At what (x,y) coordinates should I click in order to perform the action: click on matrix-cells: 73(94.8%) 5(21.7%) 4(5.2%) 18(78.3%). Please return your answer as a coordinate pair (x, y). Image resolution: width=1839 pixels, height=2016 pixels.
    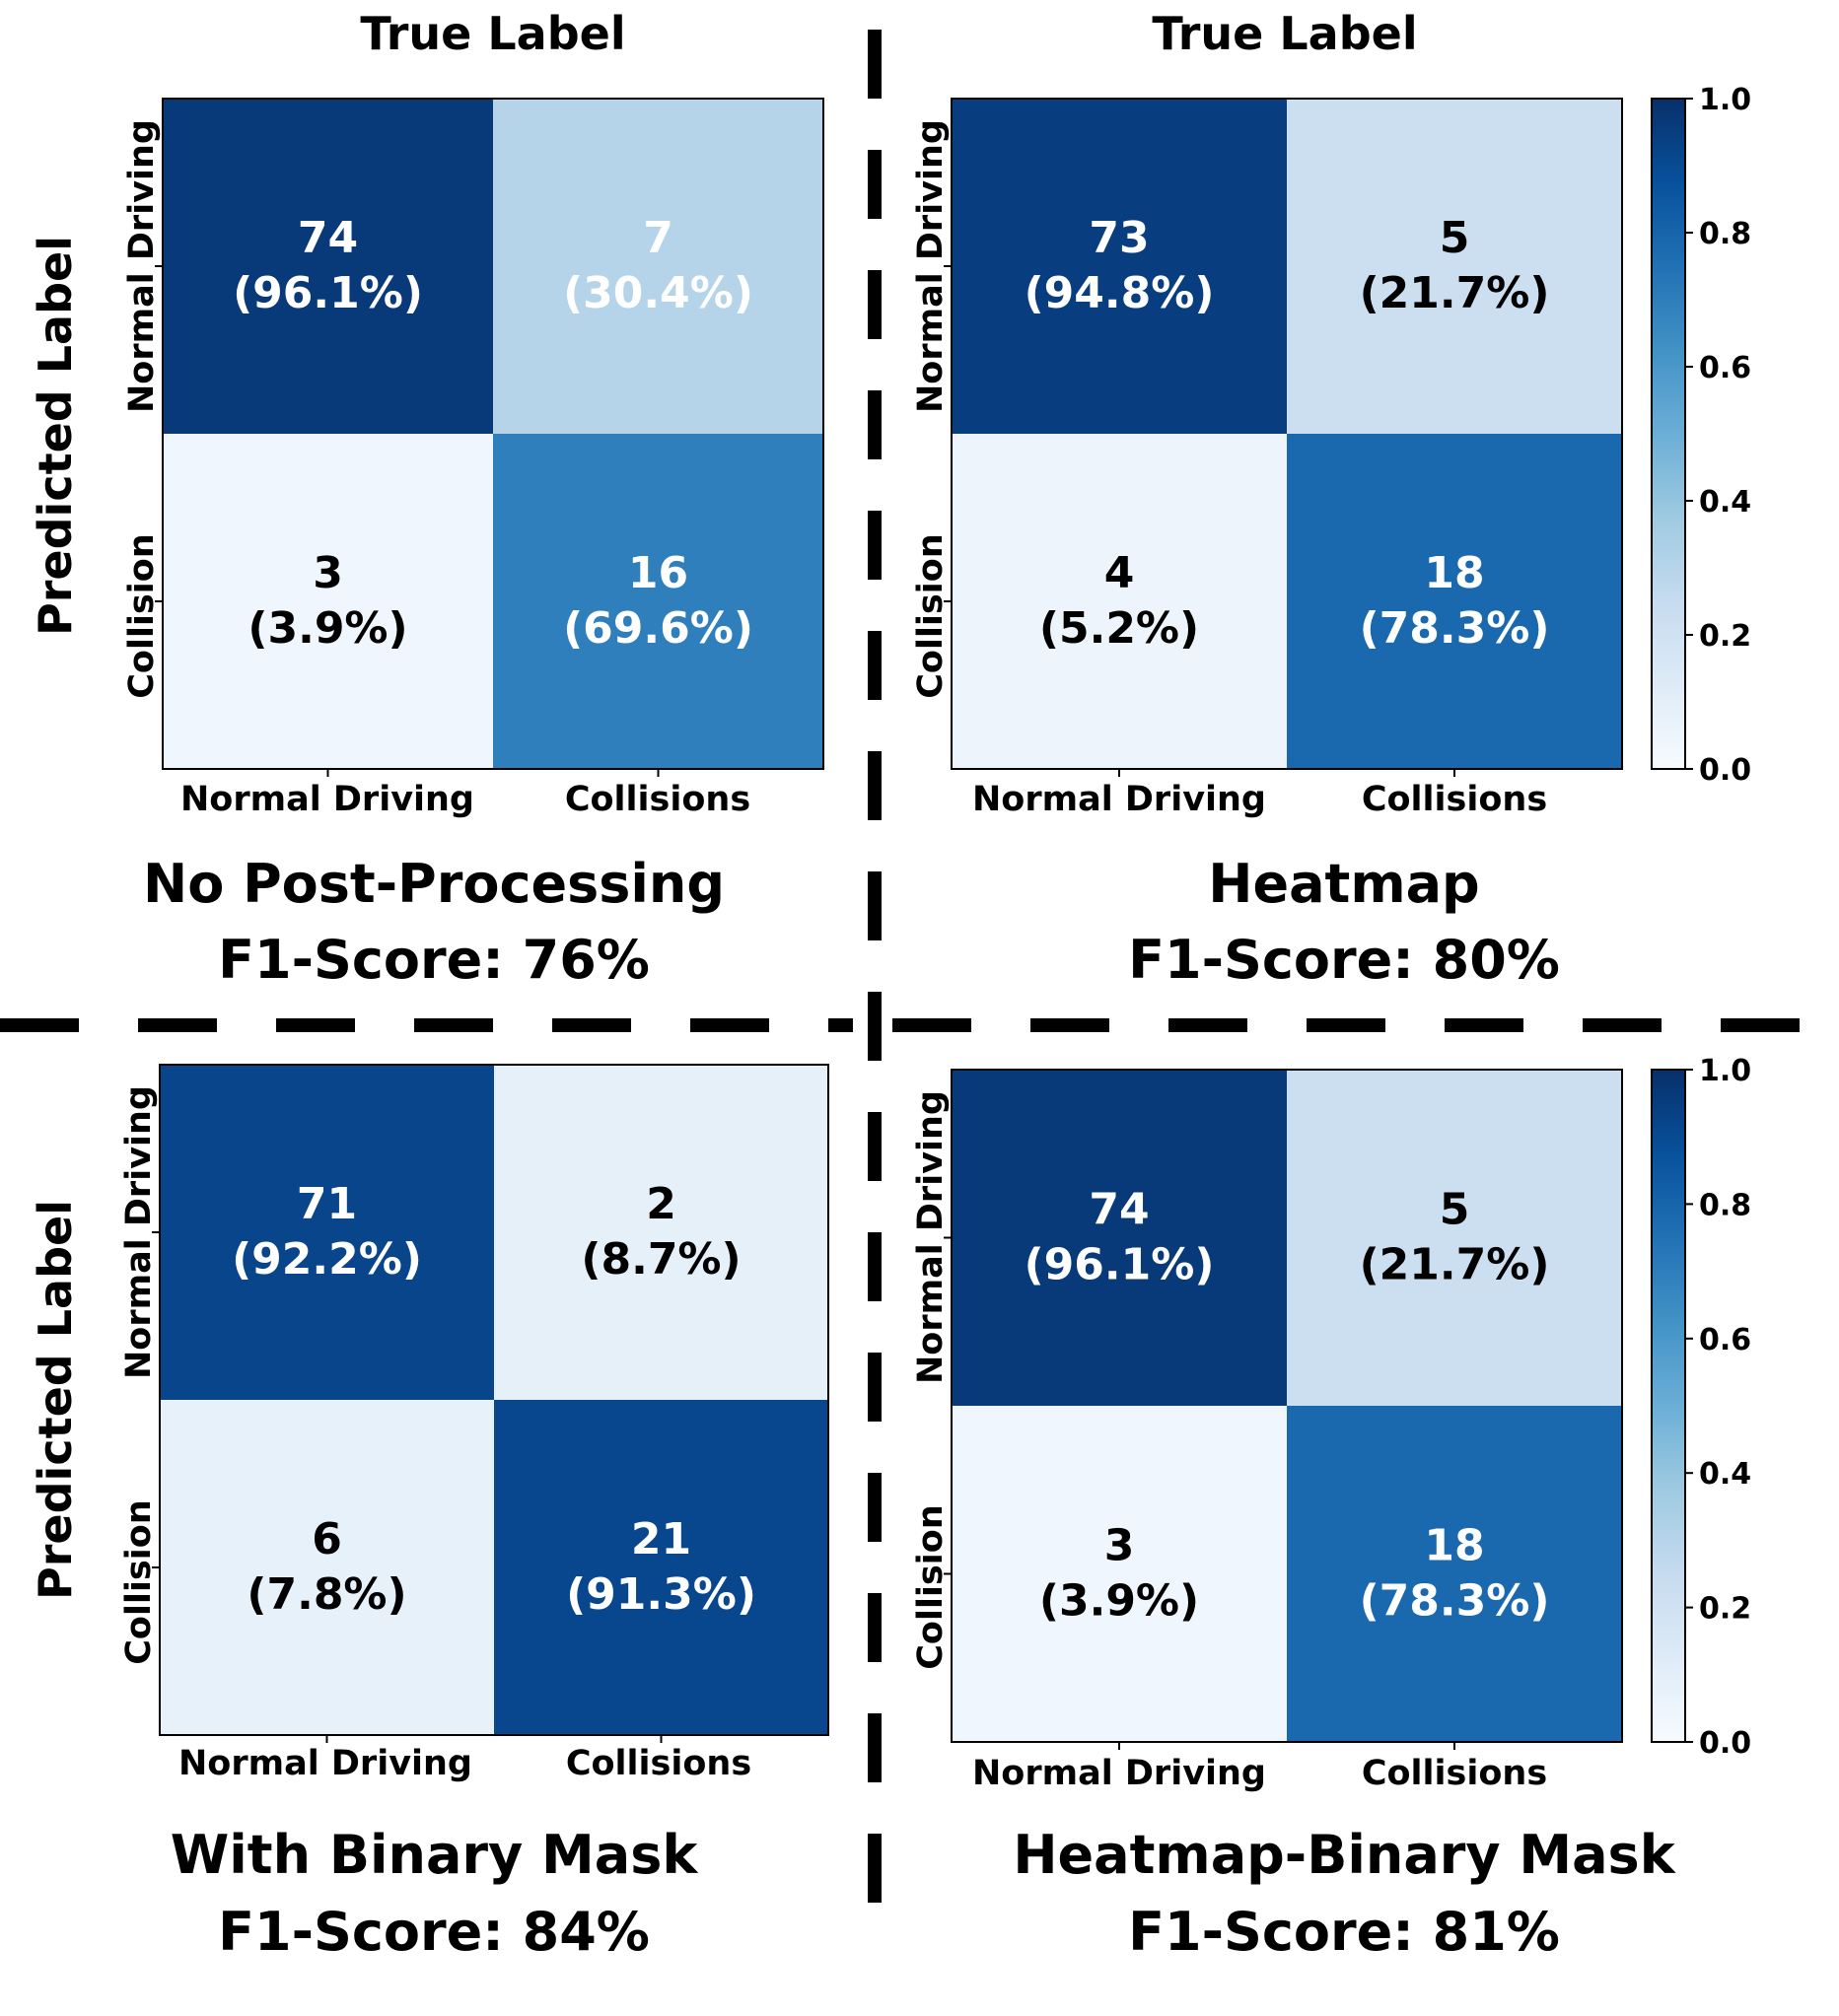
    Looking at the image, I should click on (1283, 438).